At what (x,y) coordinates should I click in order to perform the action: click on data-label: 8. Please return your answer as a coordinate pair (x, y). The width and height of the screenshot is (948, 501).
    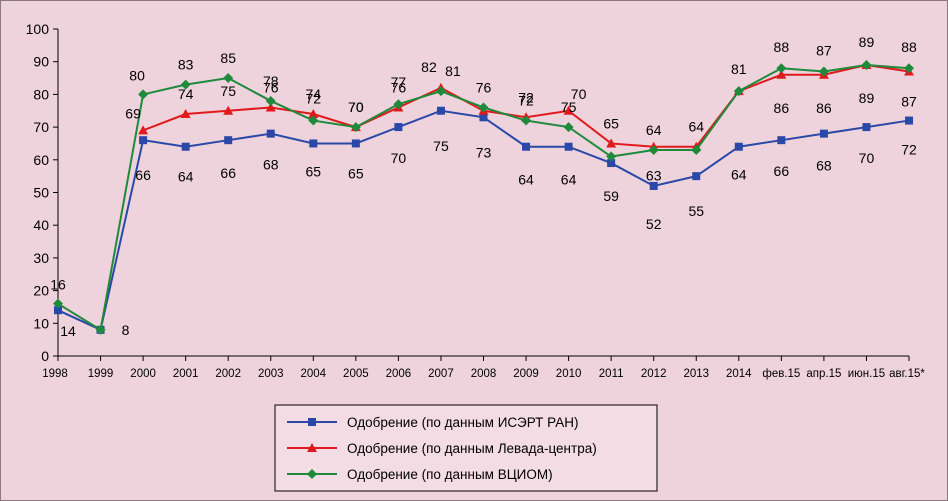
    Looking at the image, I should click on (126, 330).